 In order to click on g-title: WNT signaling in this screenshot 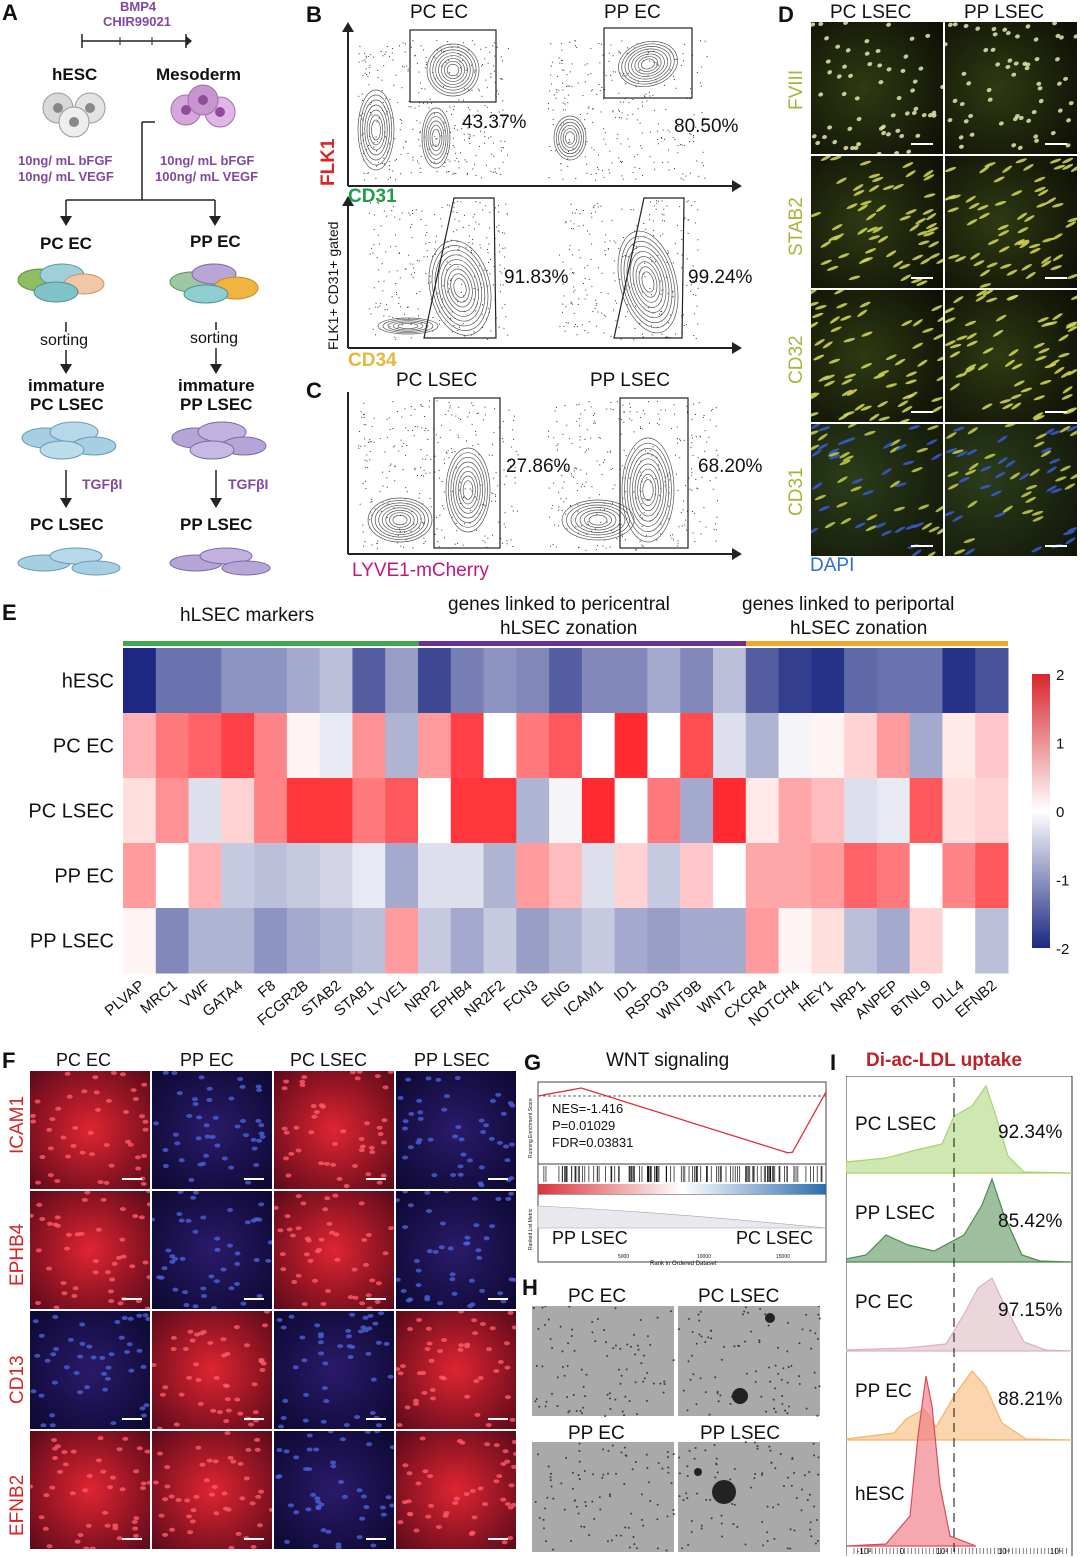, I will do `click(668, 1060)`.